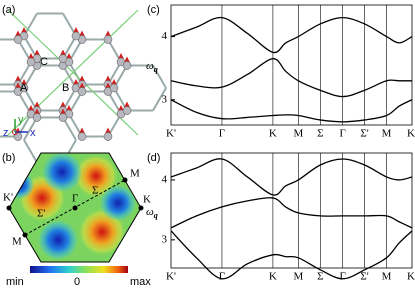 The height and width of the screenshot is (289, 415). Describe the element at coordinates (33, 133) in the screenshot. I see `axis-label: x` at that location.